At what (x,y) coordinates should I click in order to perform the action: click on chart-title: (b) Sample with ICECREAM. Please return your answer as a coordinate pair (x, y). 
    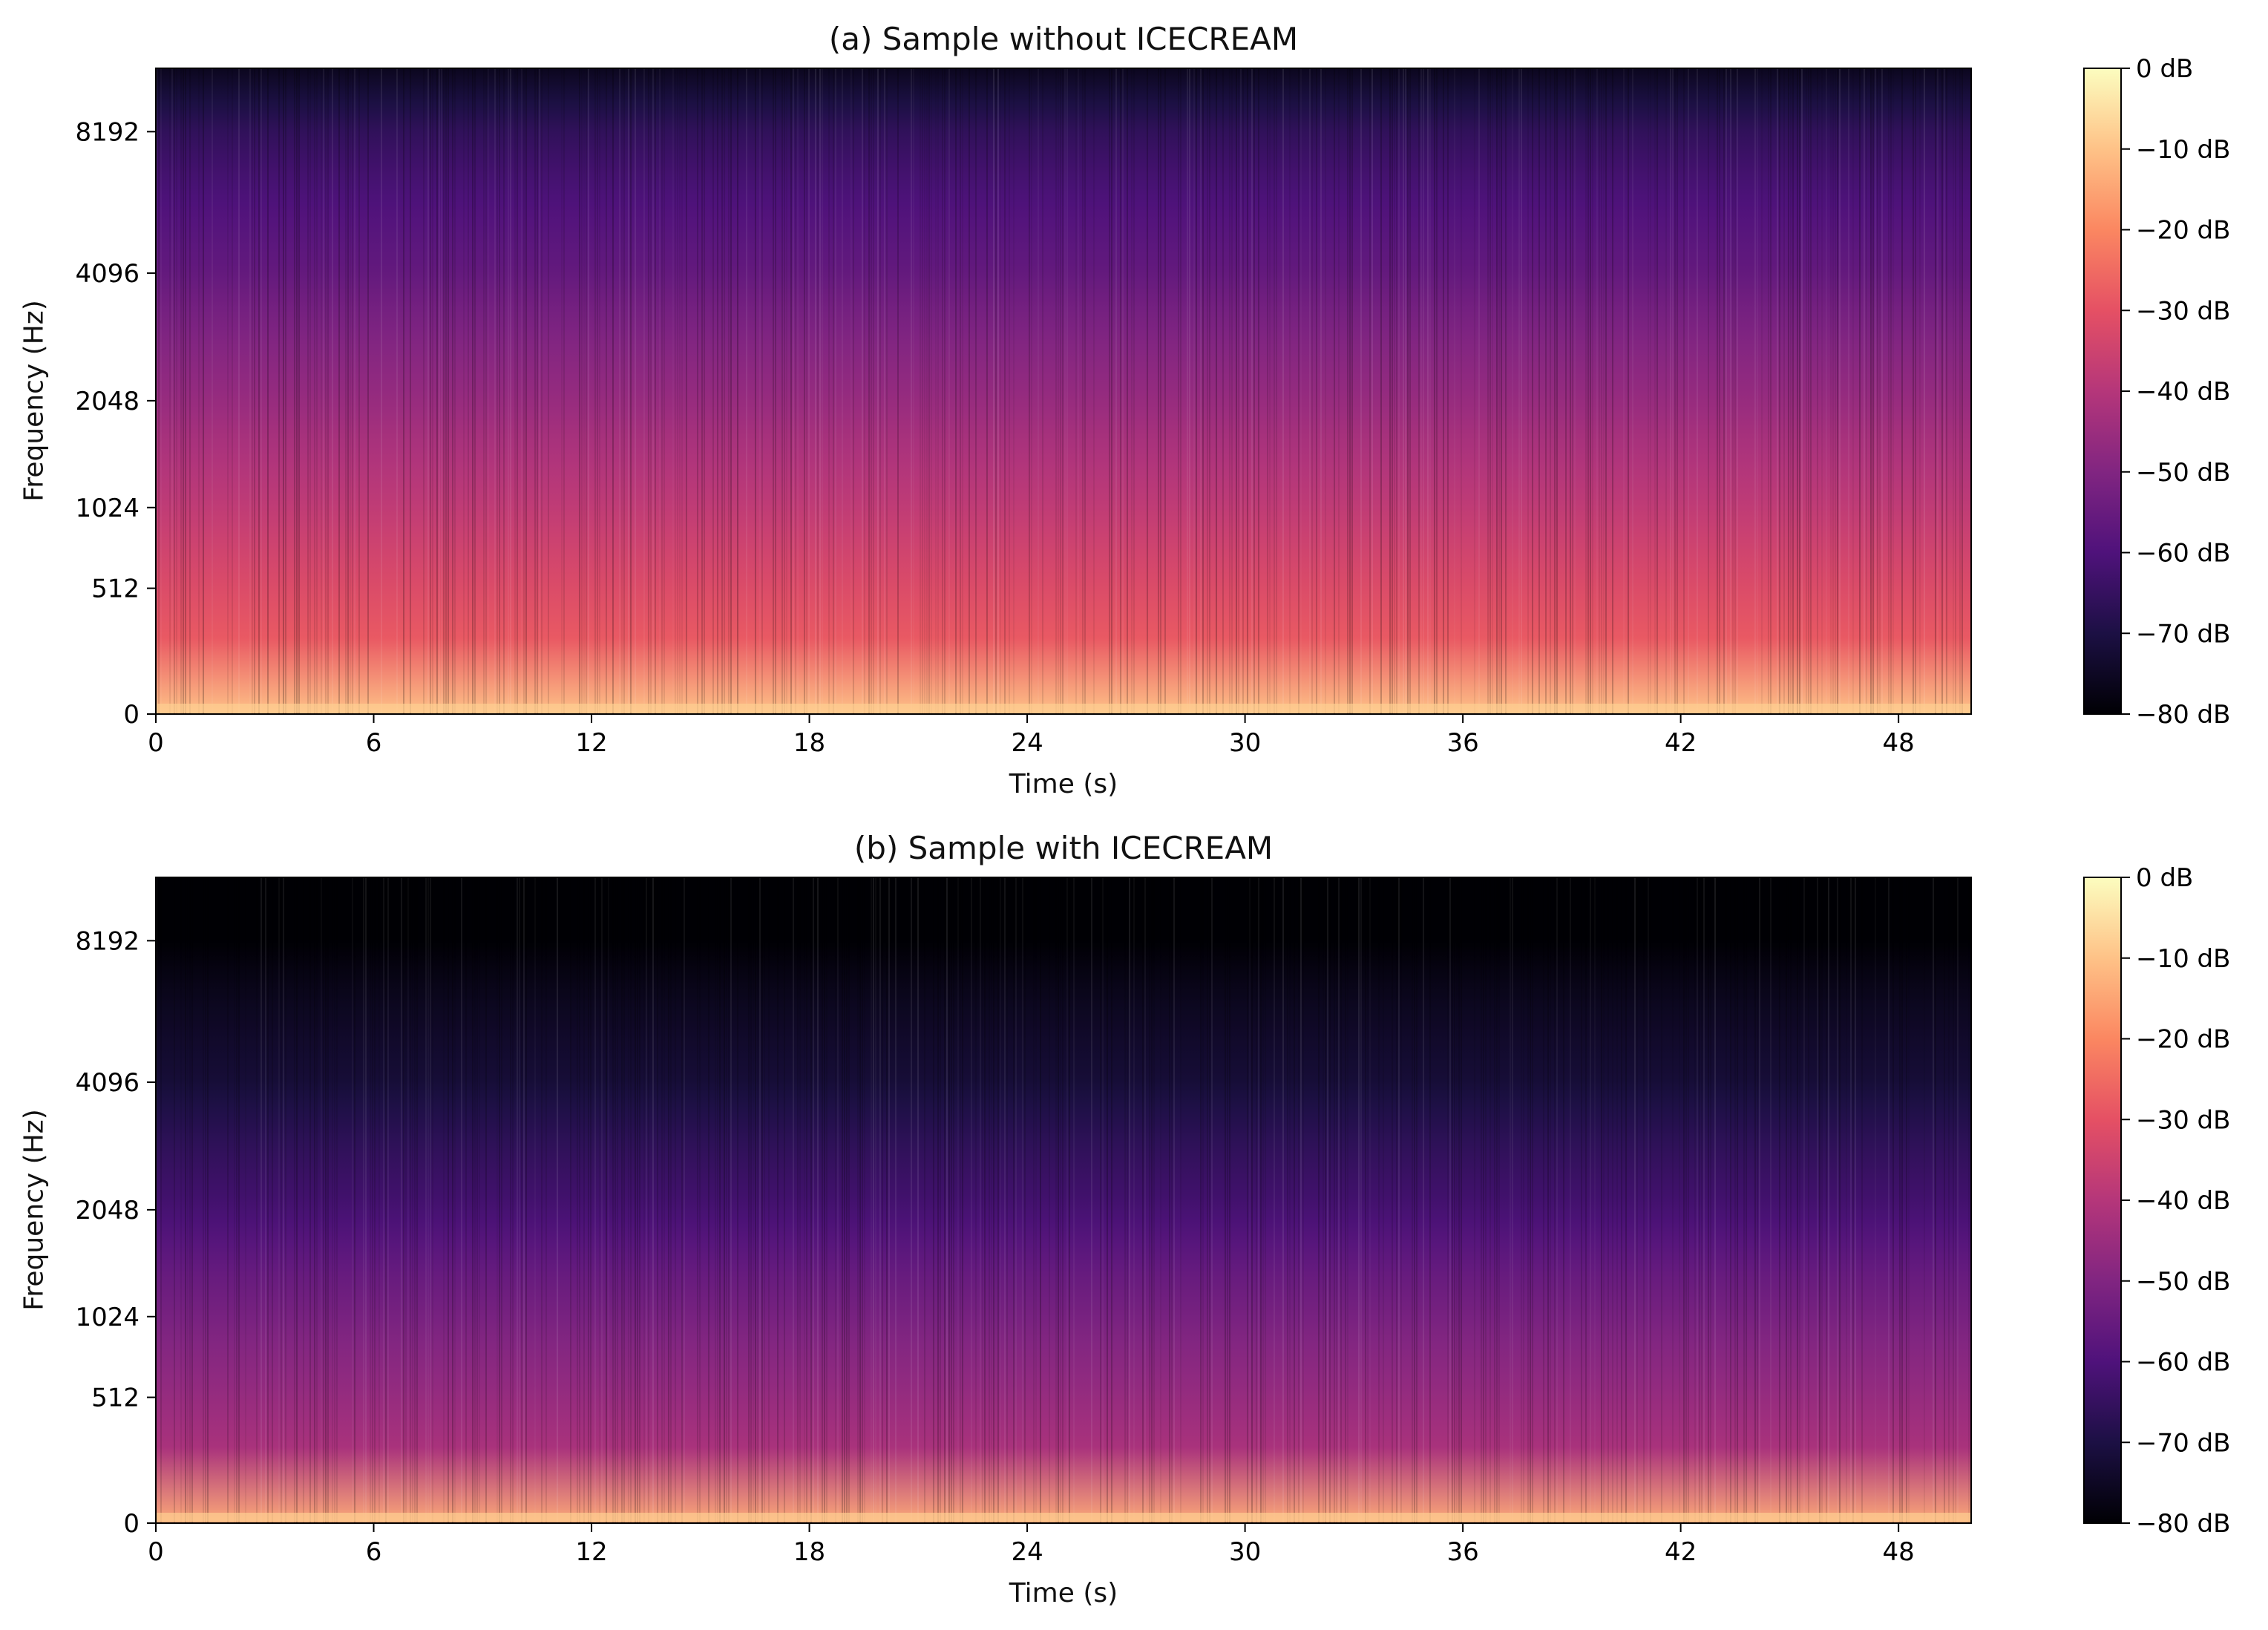
    Looking at the image, I should click on (1063, 848).